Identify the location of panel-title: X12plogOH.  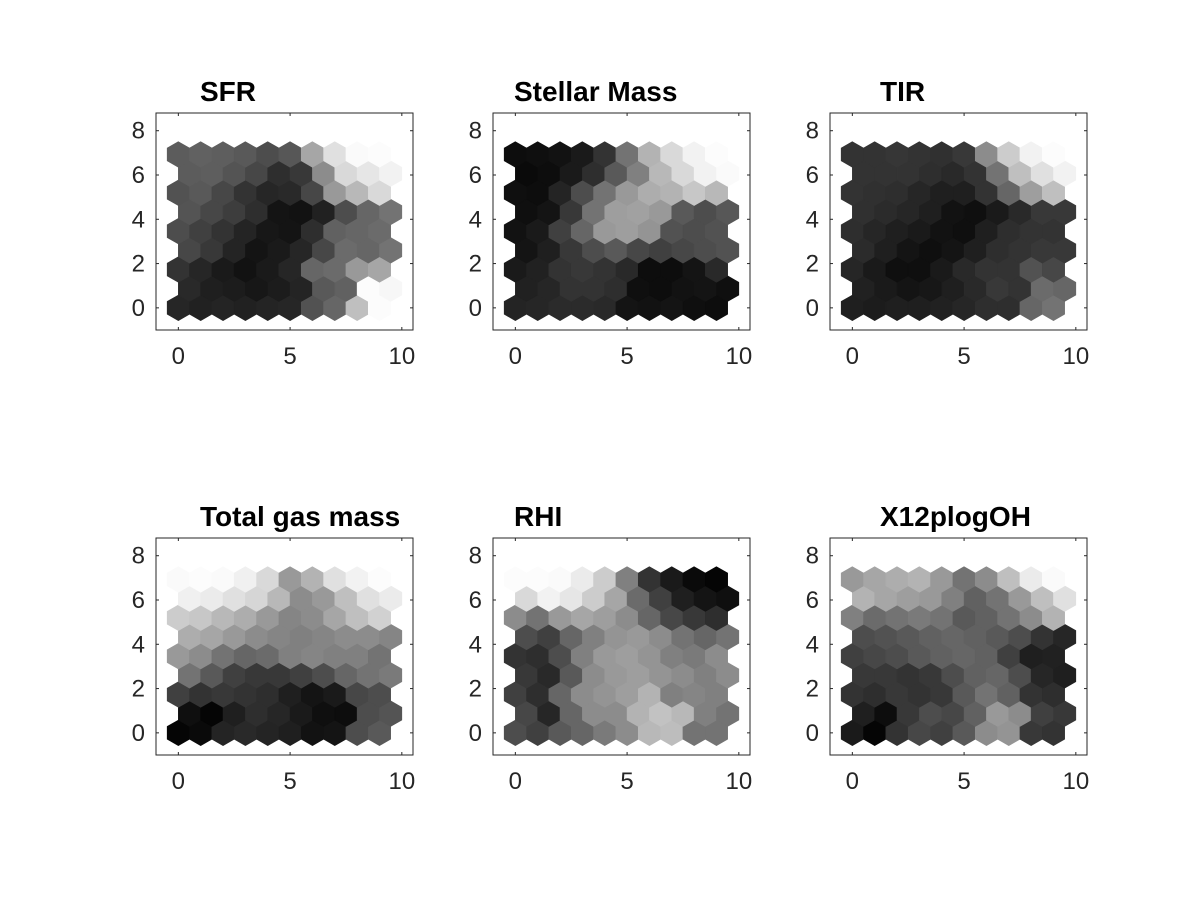
(955, 516).